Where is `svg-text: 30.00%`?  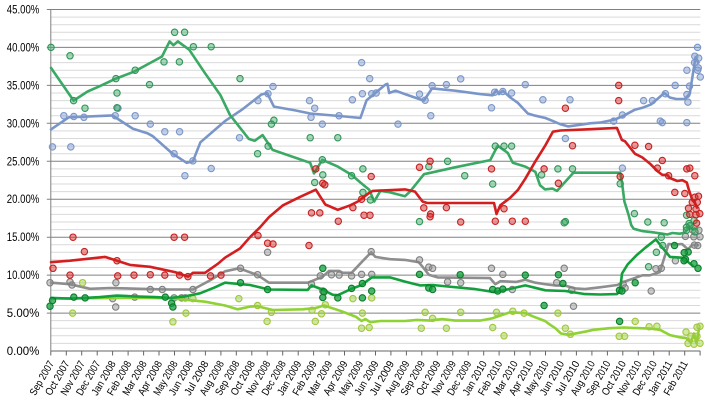
svg-text: 30.00% is located at coordinates (23, 124).